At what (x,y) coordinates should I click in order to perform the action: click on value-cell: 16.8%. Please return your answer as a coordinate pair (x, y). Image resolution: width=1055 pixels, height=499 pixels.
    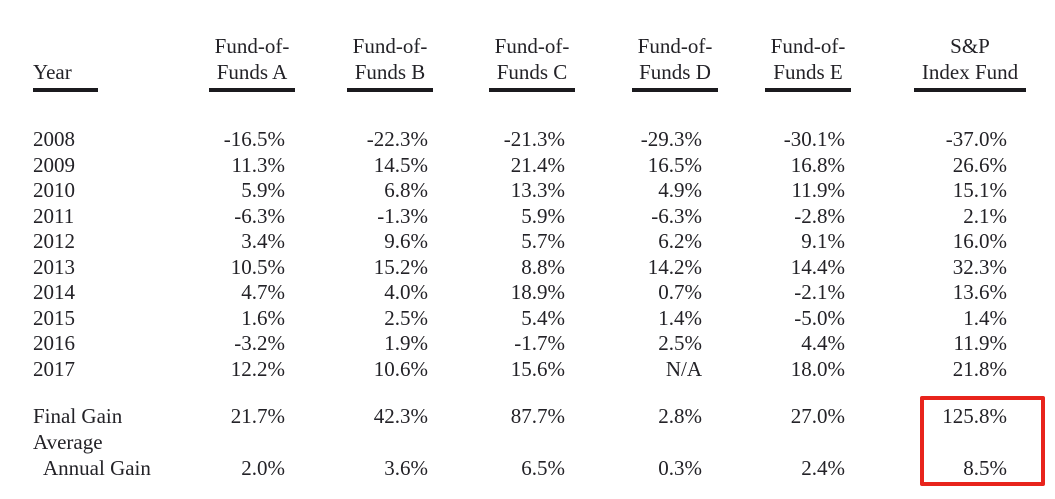
    Looking at the image, I should click on (817, 164).